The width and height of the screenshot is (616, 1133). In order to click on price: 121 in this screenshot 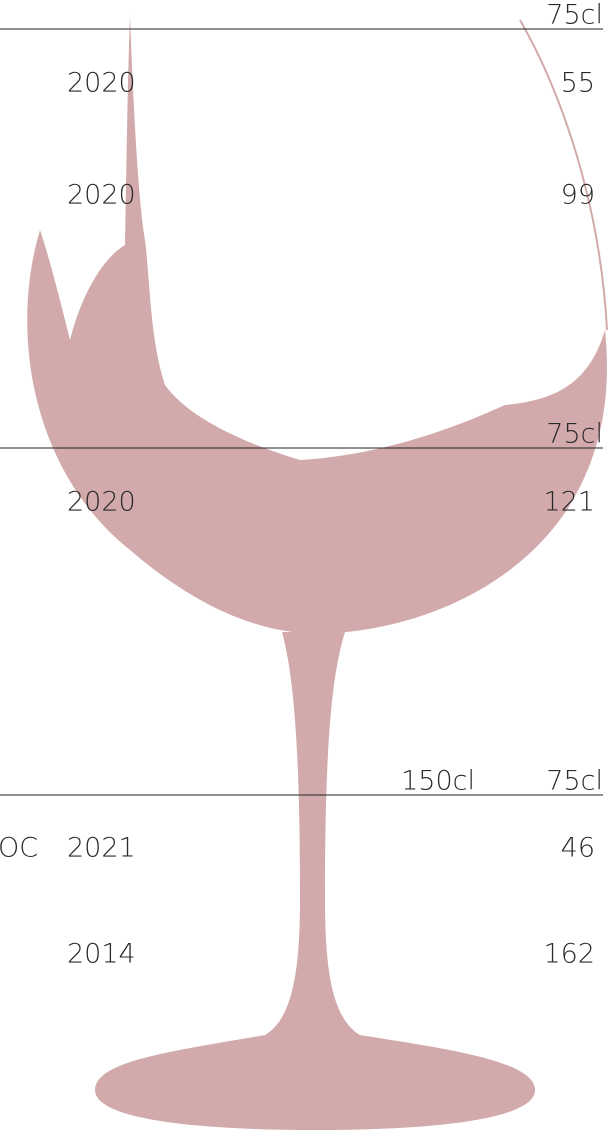, I will do `click(569, 502)`.